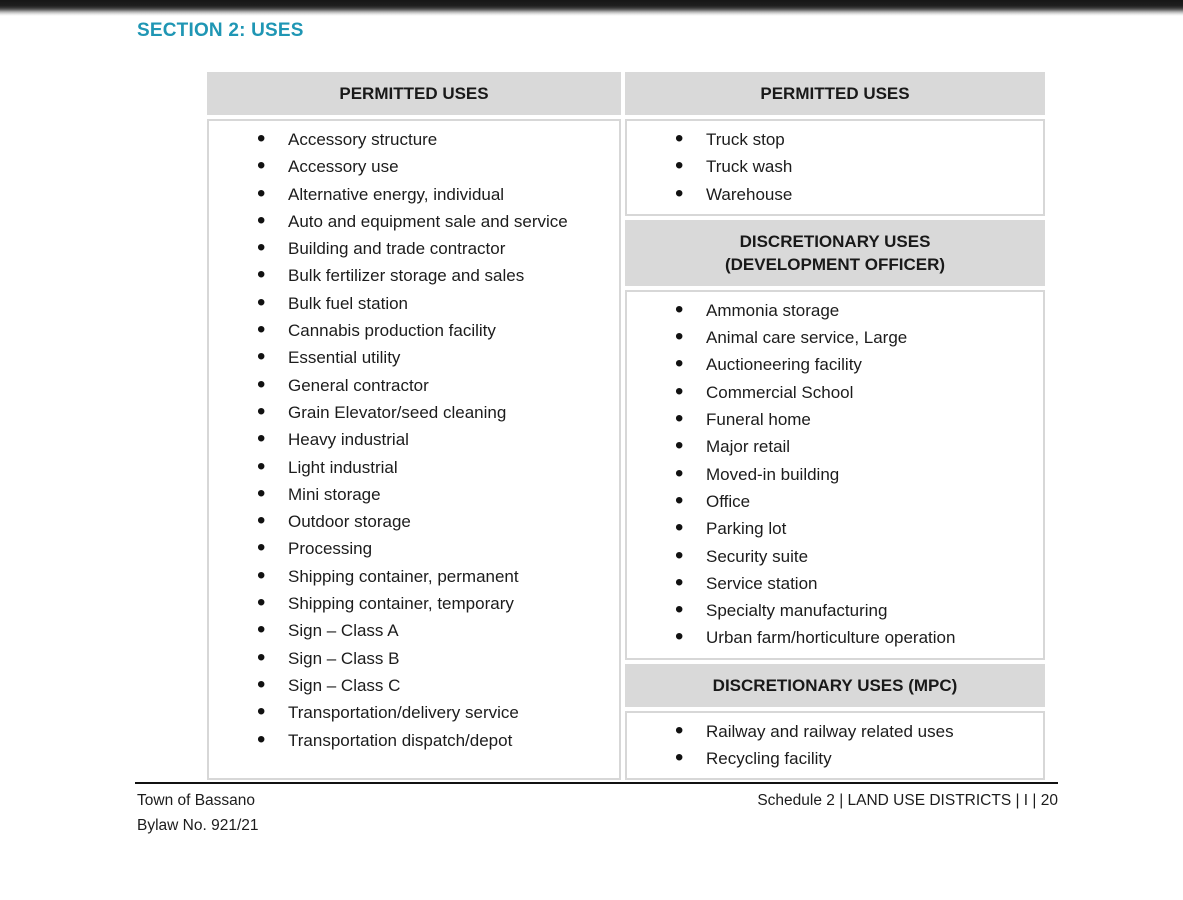 The image size is (1183, 900). Describe the element at coordinates (414, 712) in the screenshot. I see `use-list-item: Transportation/delivery service` at that location.